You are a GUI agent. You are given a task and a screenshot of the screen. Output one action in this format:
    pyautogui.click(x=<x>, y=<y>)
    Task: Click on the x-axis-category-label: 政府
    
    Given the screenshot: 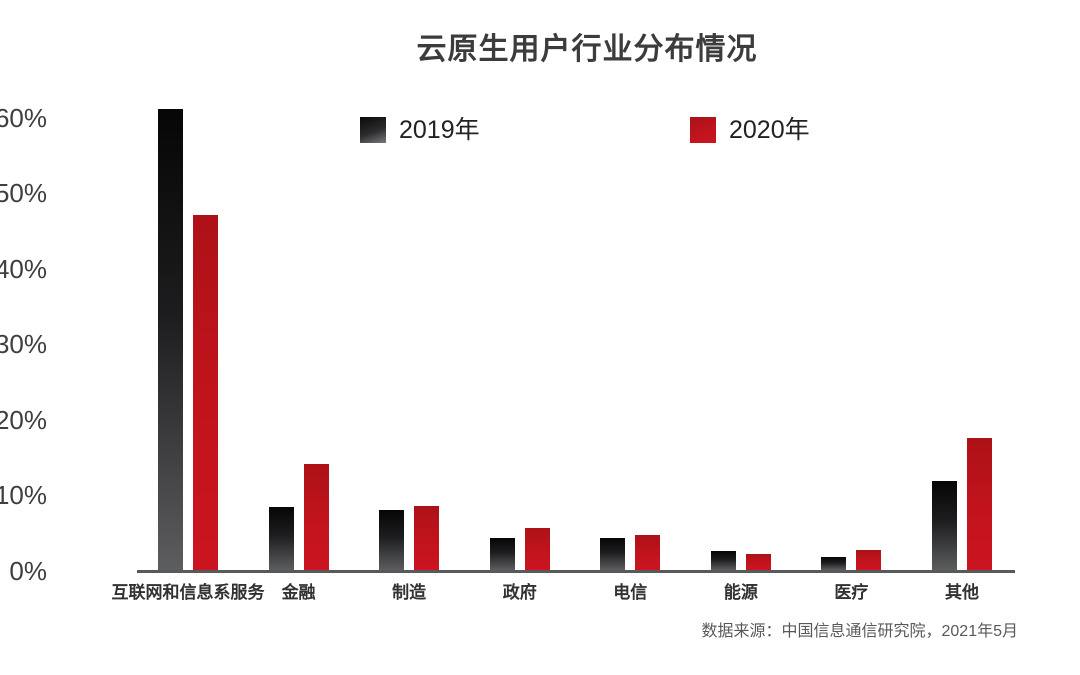 What is the action you would take?
    pyautogui.click(x=519, y=592)
    